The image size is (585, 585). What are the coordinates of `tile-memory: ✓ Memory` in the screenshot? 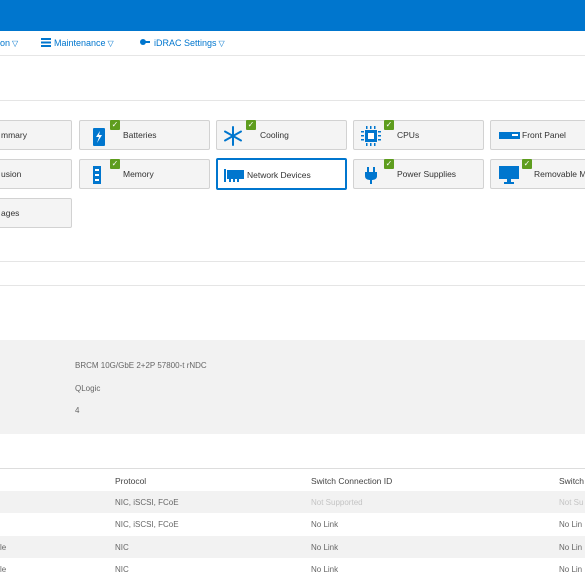 It's located at (144, 174).